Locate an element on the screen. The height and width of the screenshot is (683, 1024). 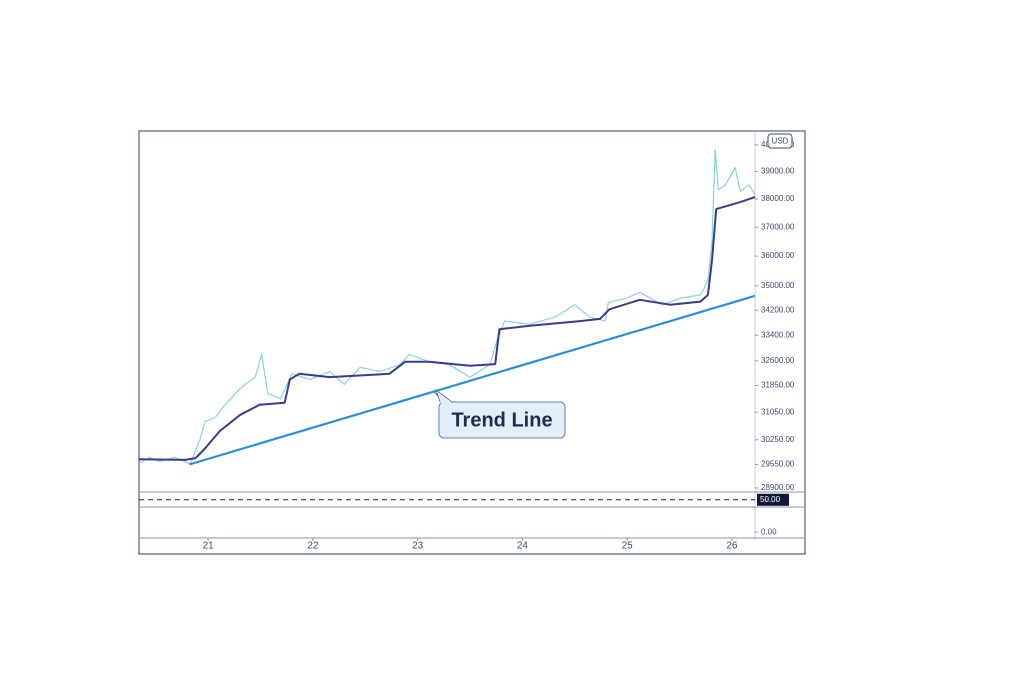
y-tick-label: 28900.00 is located at coordinates (778, 487).